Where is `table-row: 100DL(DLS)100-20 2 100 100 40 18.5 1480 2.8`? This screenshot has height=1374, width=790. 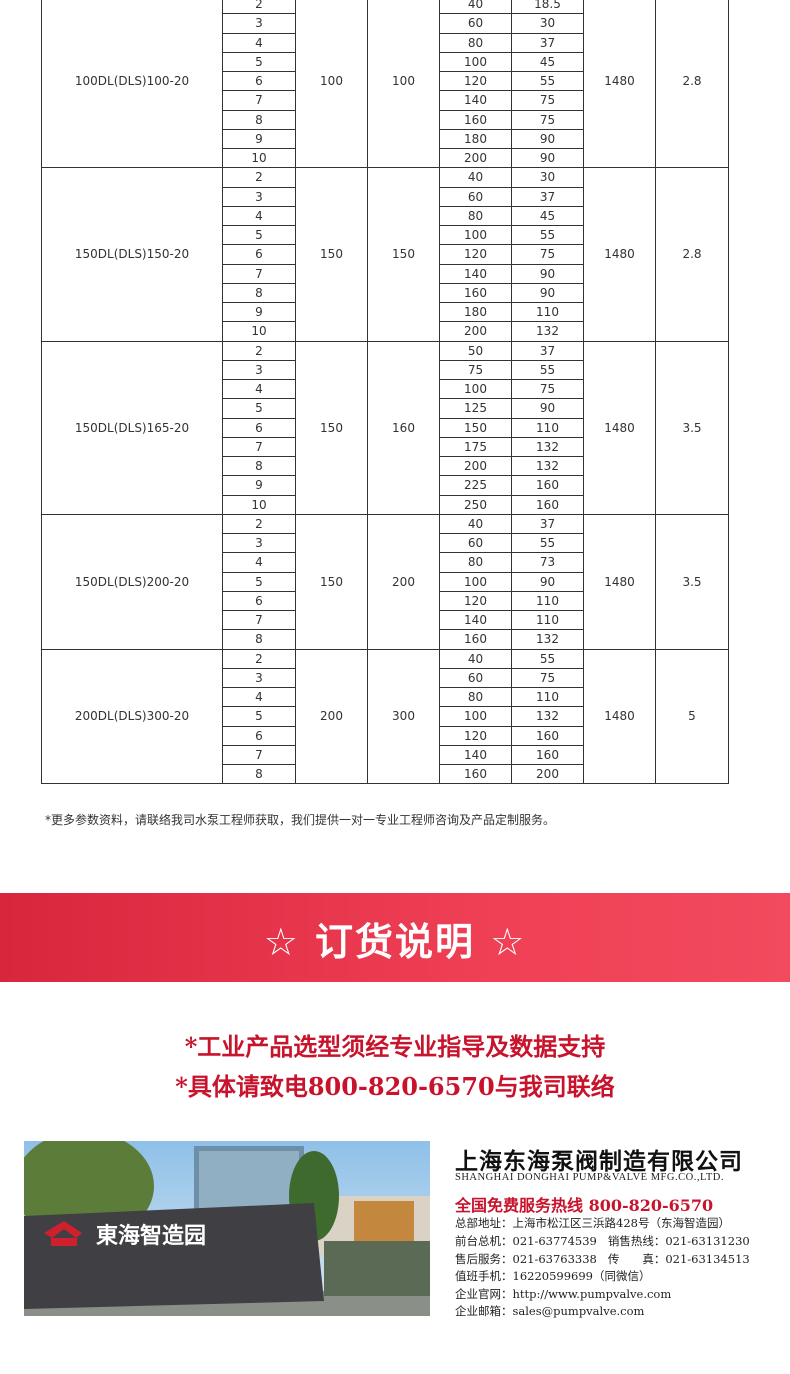 table-row: 100DL(DLS)100-20 2 100 100 40 18.5 1480 2.8 is located at coordinates (385, 84).